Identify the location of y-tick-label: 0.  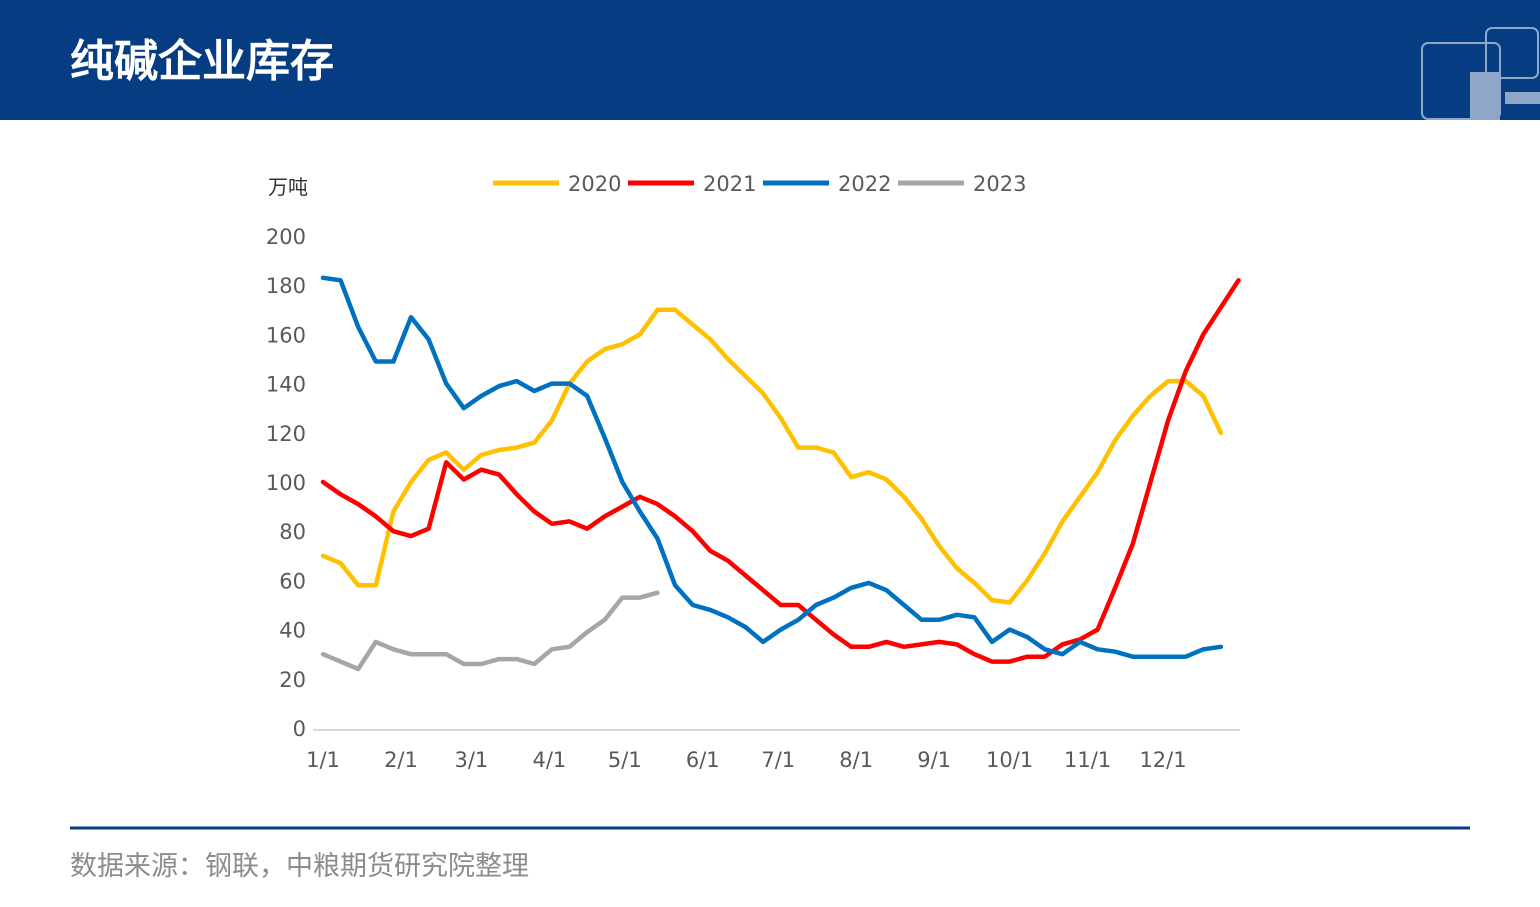
(299, 729).